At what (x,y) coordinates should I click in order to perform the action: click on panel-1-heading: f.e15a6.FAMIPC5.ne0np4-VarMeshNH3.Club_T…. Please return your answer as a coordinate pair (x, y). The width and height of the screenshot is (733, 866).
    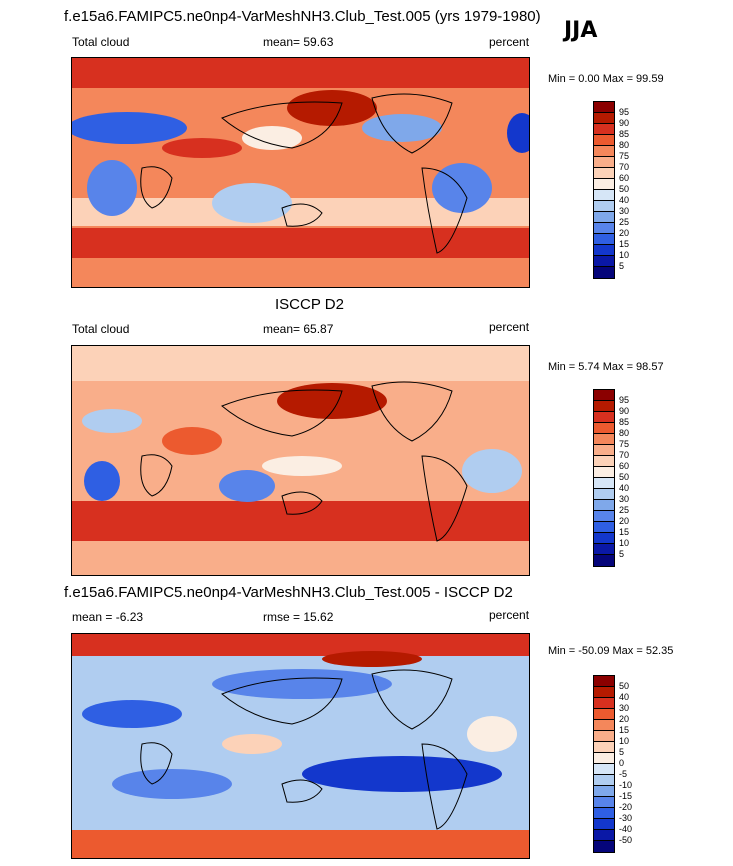
    Looking at the image, I should click on (302, 16).